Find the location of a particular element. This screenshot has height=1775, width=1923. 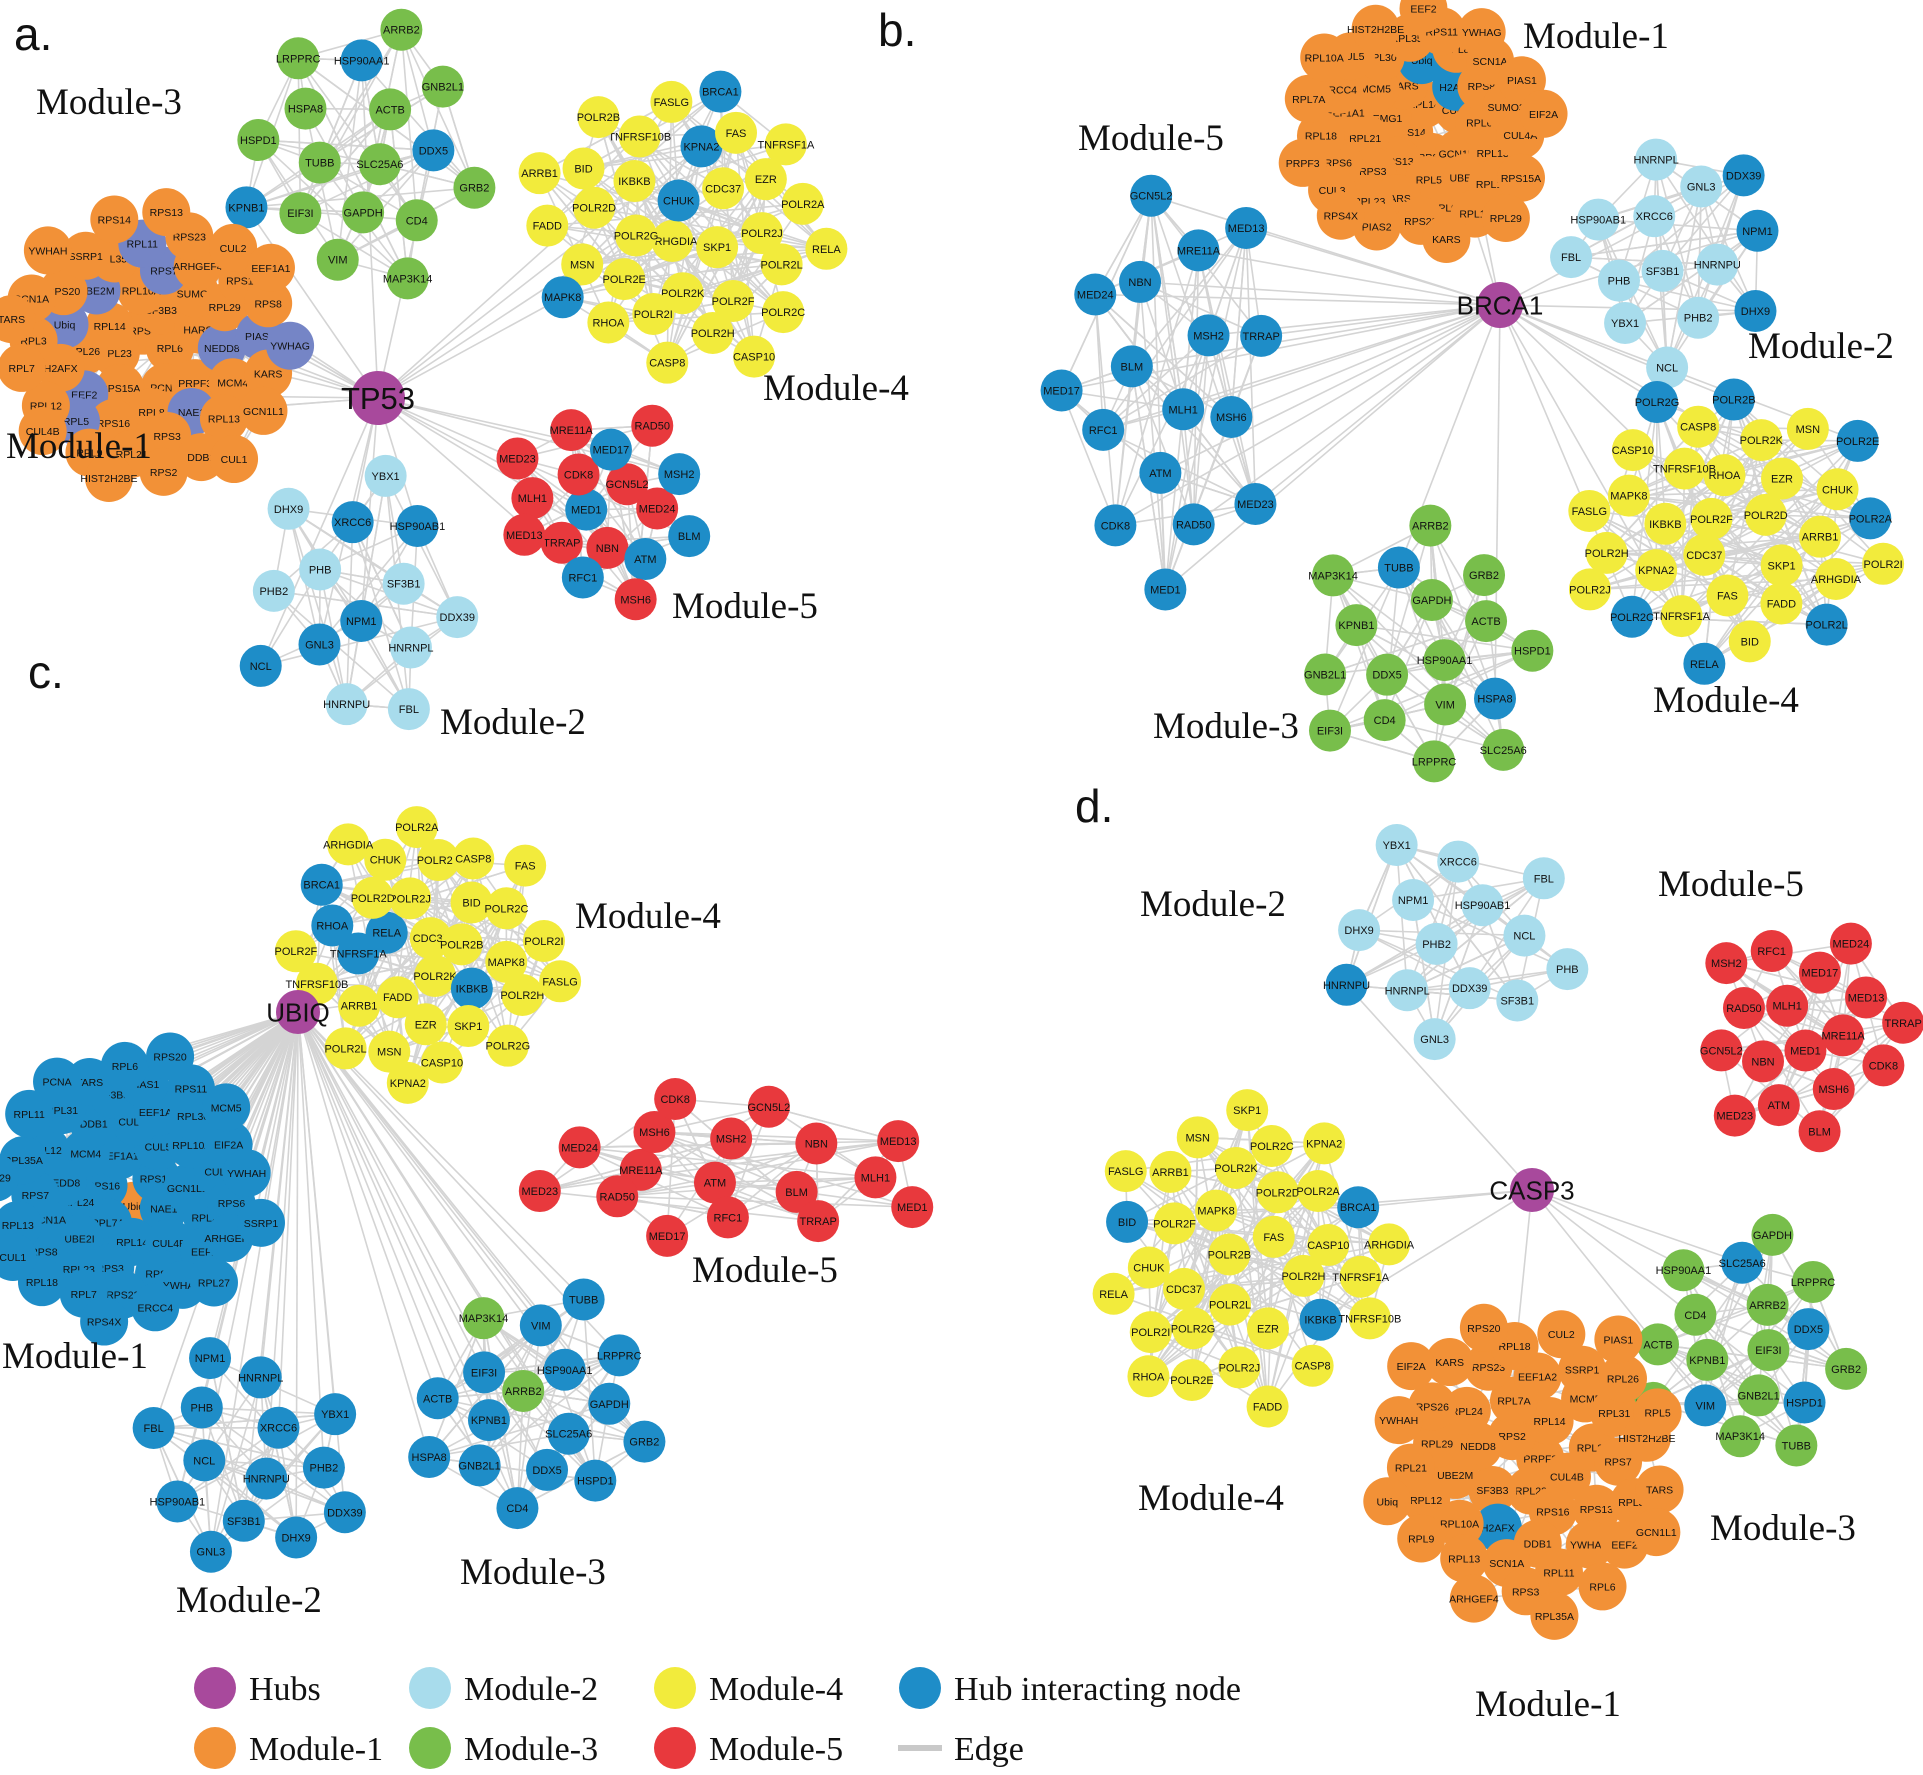

node-label-RPL24: RPL24 is located at coordinates (1467, 1412).